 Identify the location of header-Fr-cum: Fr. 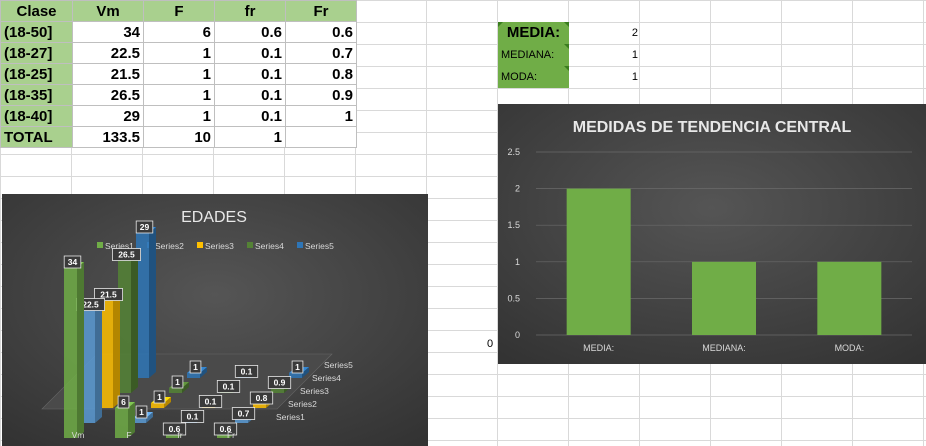
(321, 11).